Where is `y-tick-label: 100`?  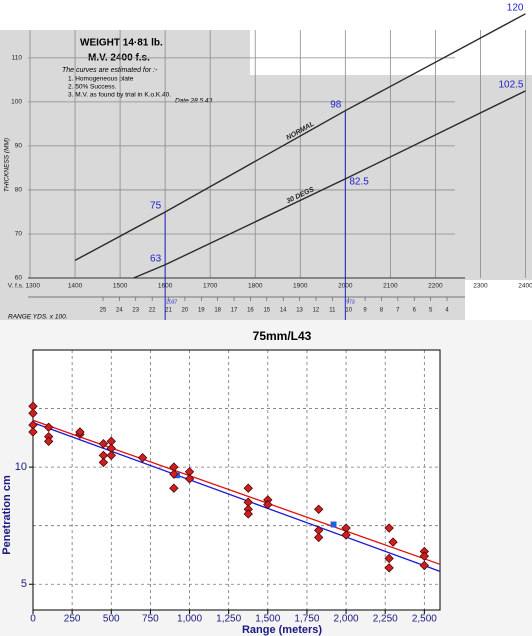
y-tick-label: 100 is located at coordinates (16, 102).